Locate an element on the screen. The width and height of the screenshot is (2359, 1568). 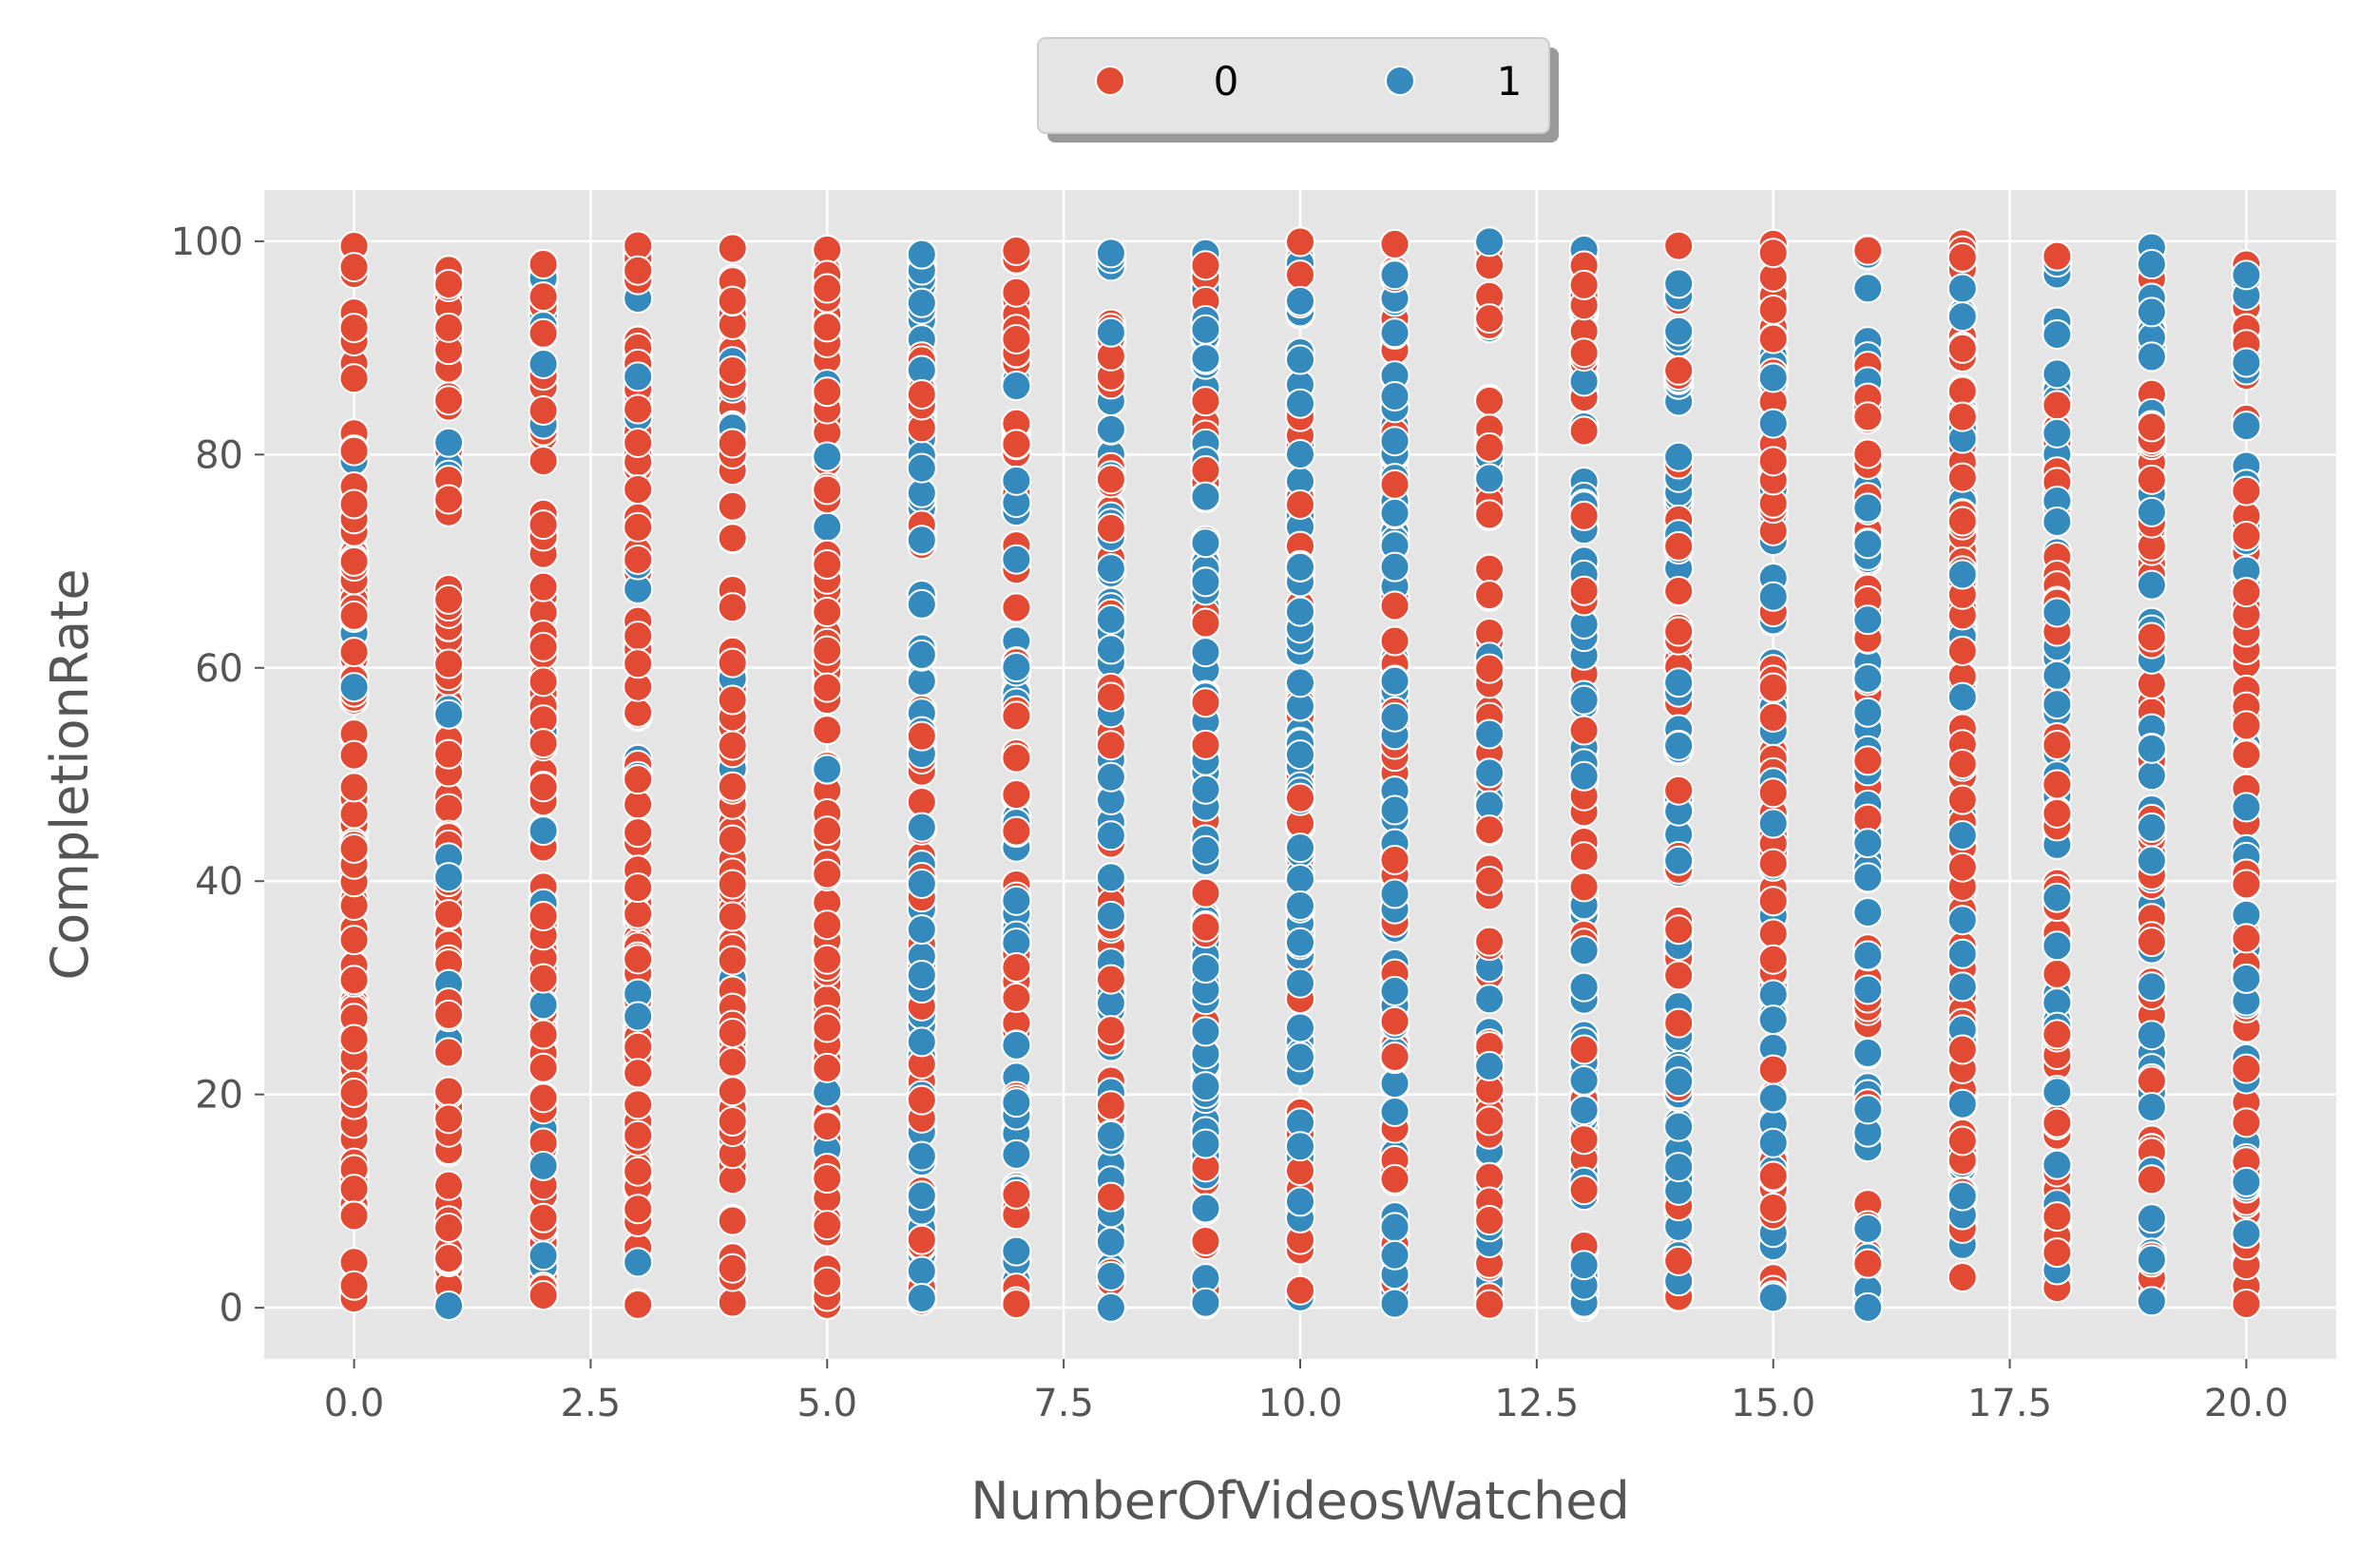
legend-box is located at coordinates (1293, 86).